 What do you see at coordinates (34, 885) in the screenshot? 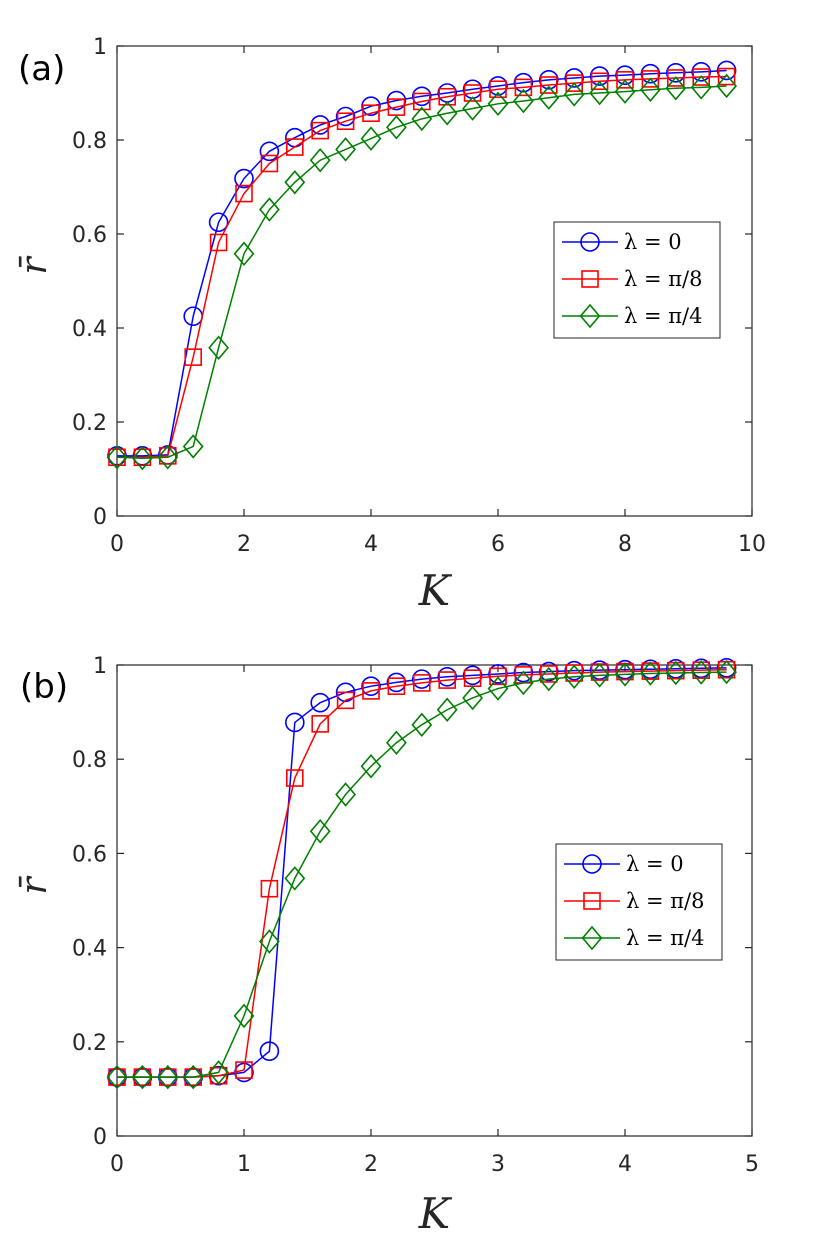
I see `y-axis-title: r̄` at bounding box center [34, 885].